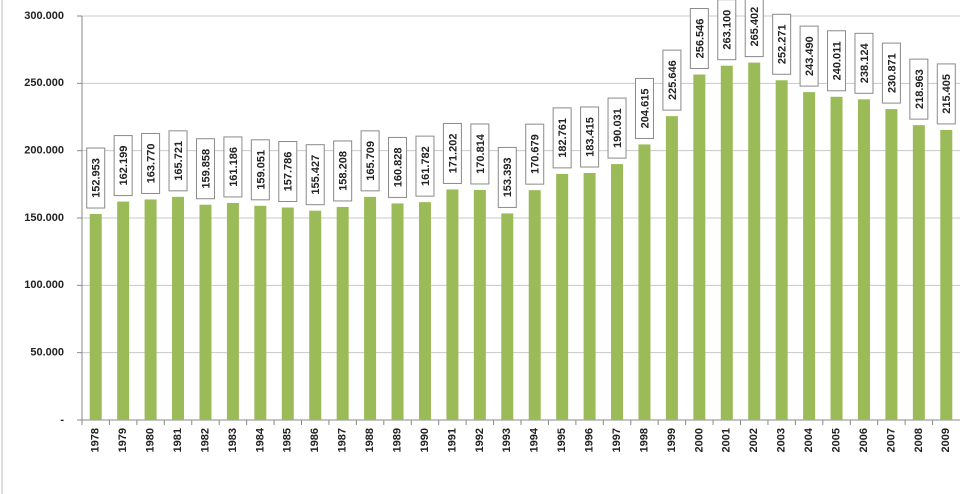  I want to click on value-label: 165.709, so click(370, 161).